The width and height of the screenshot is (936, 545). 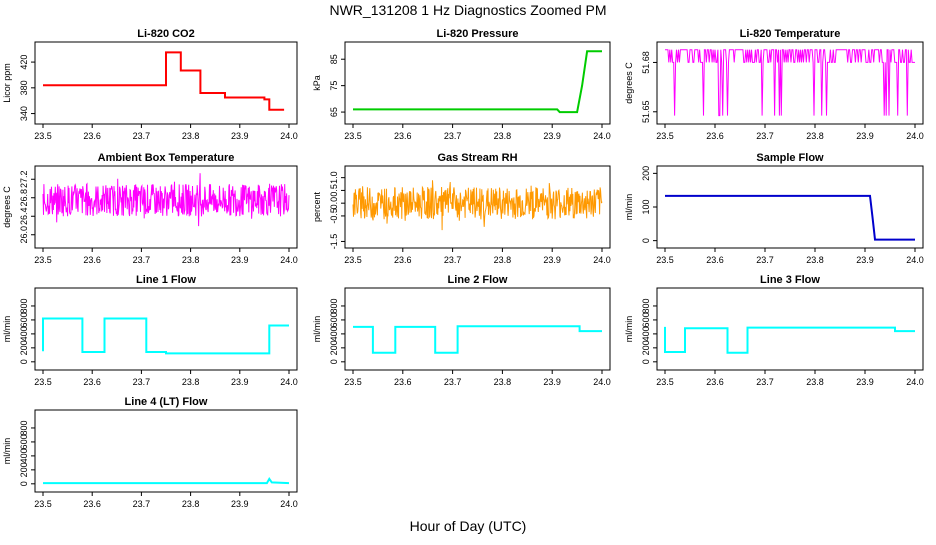 What do you see at coordinates (317, 206) in the screenshot?
I see `y-axis-label: percent` at bounding box center [317, 206].